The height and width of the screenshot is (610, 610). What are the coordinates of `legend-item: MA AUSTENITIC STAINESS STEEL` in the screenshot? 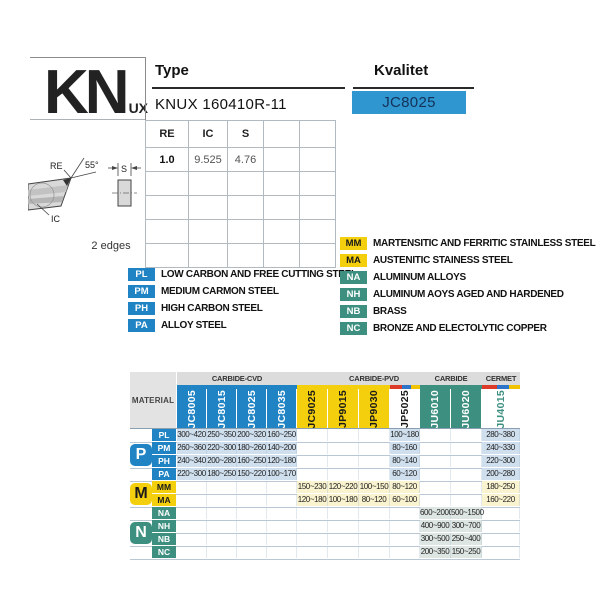 It's located at (467, 260).